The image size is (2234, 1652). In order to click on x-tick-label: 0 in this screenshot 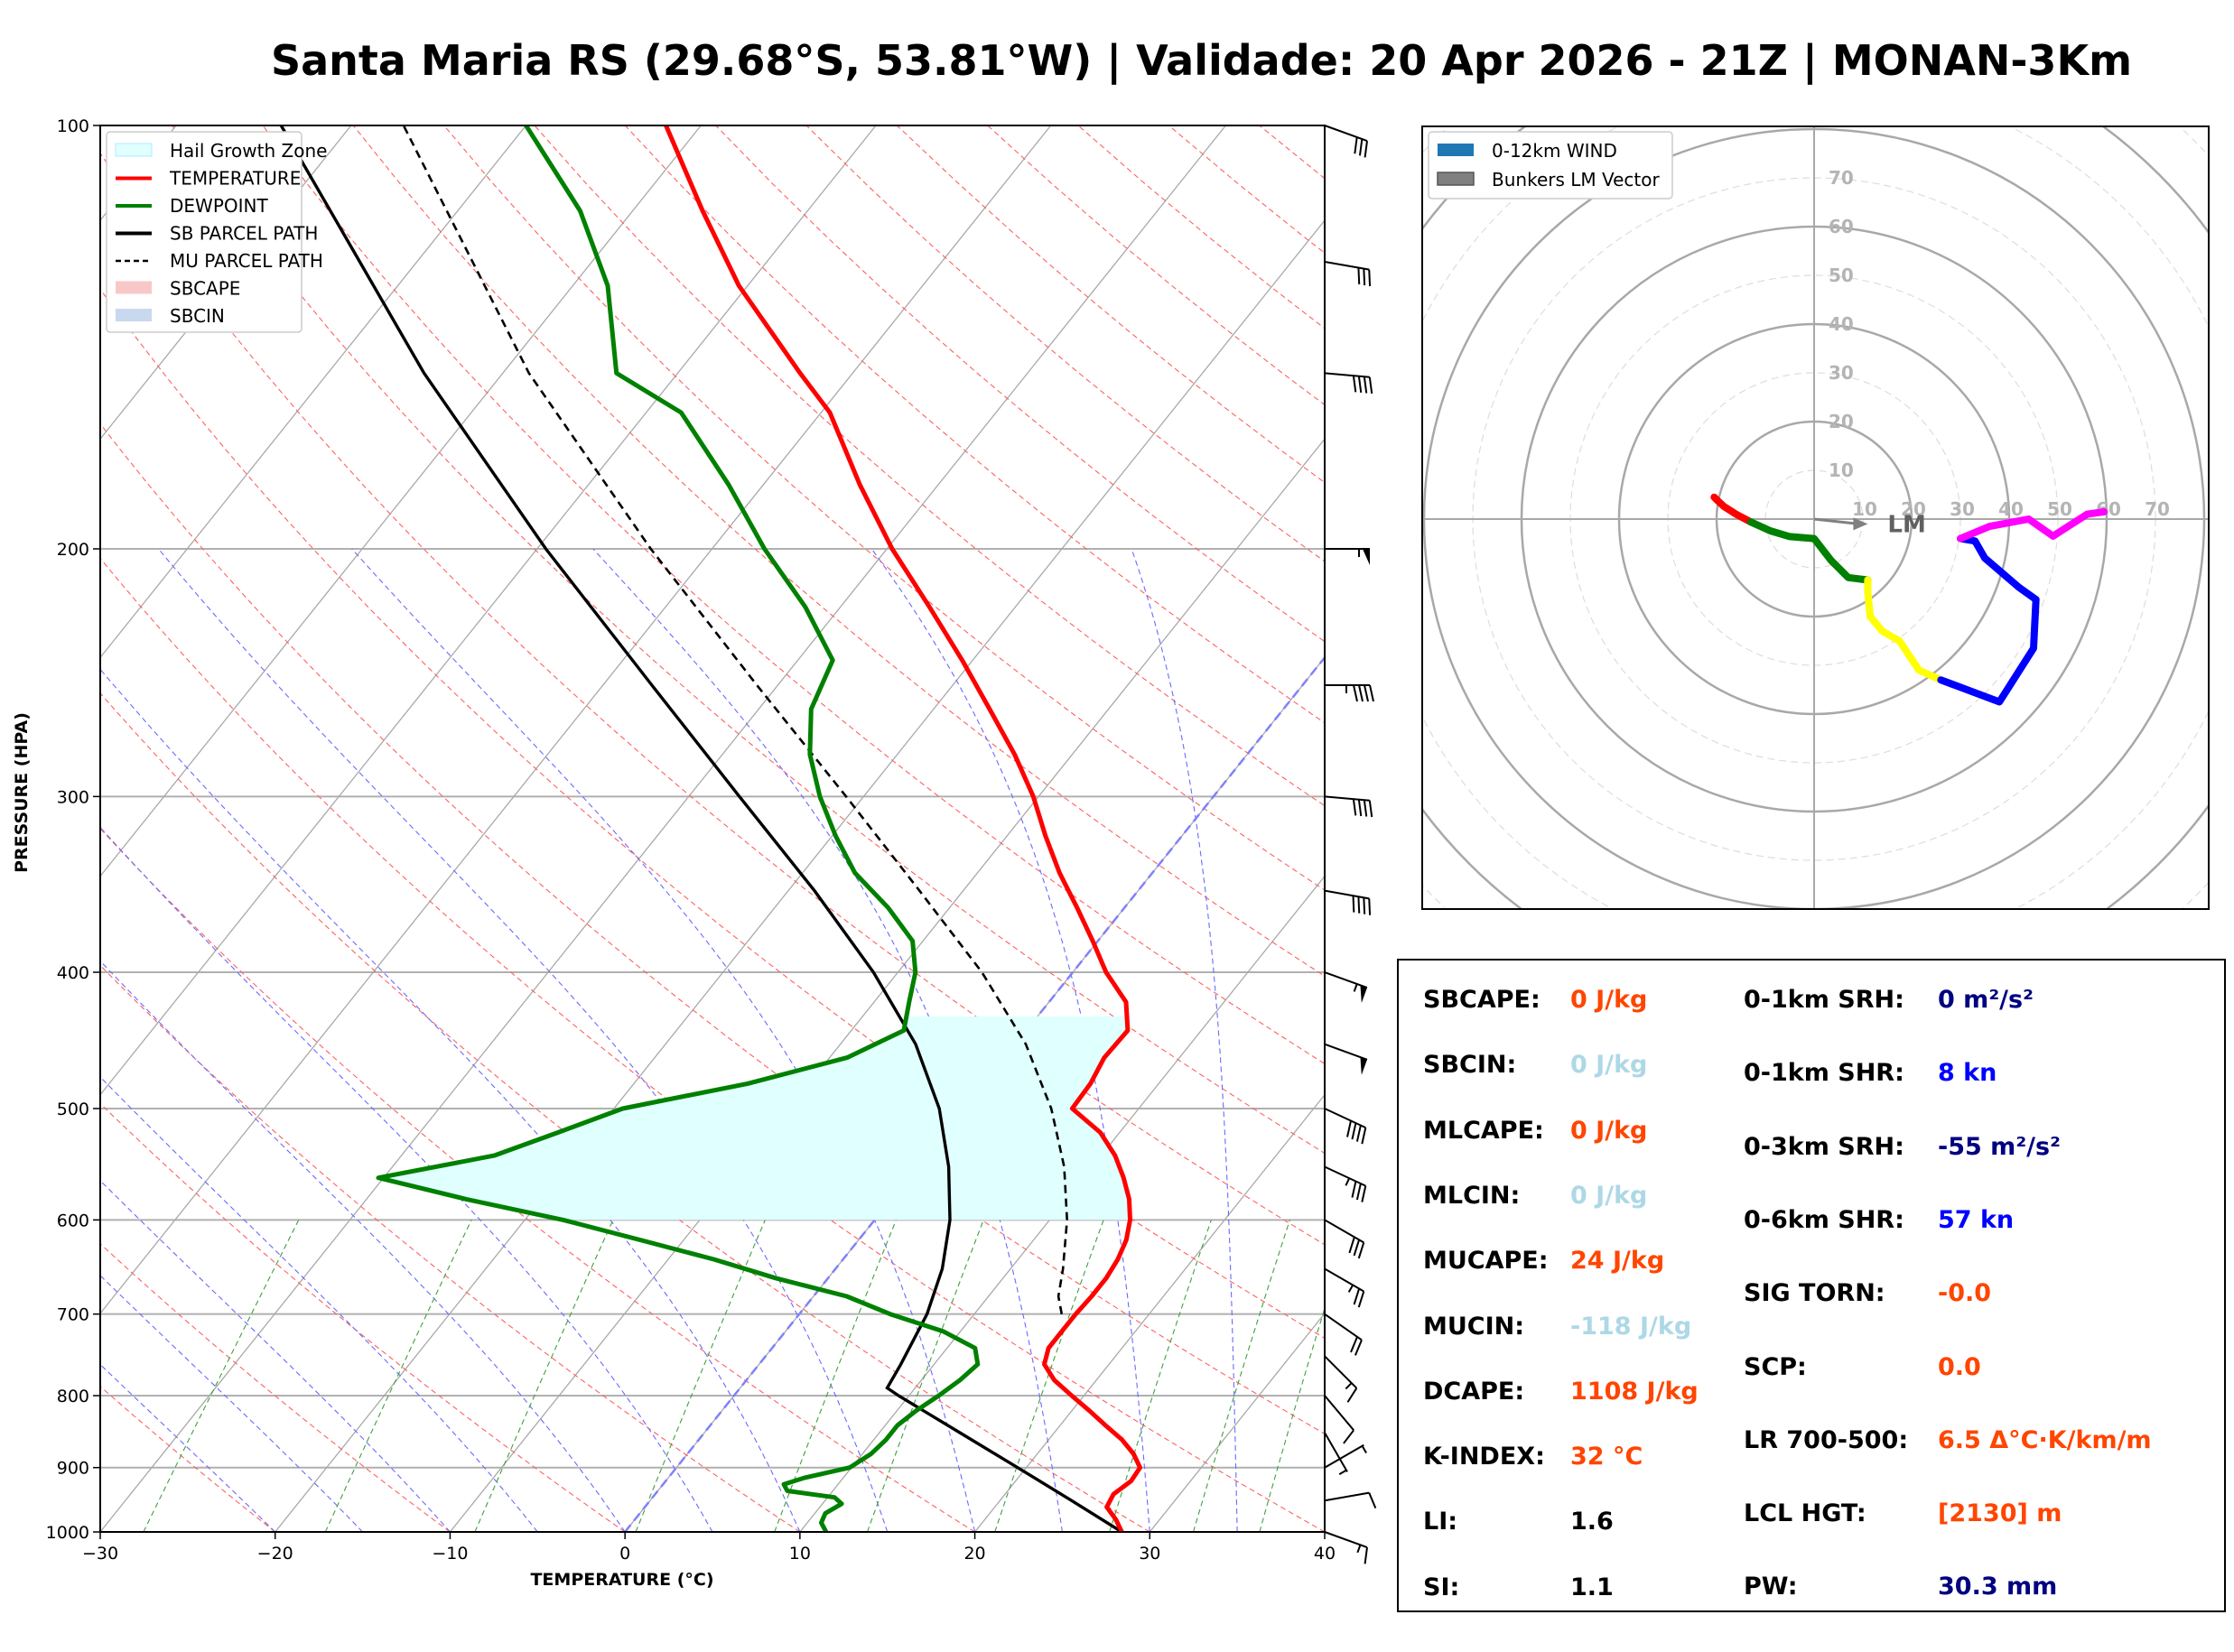, I will do `click(624, 1554)`.